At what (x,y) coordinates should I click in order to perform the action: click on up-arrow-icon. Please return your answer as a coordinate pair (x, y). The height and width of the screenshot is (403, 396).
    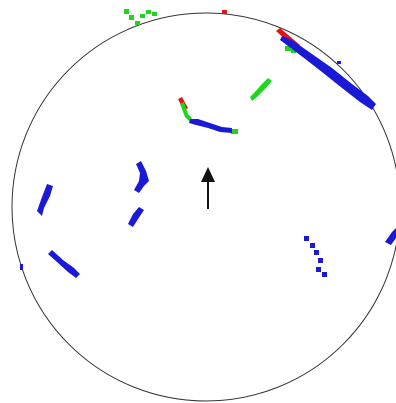
    Looking at the image, I should click on (208, 188).